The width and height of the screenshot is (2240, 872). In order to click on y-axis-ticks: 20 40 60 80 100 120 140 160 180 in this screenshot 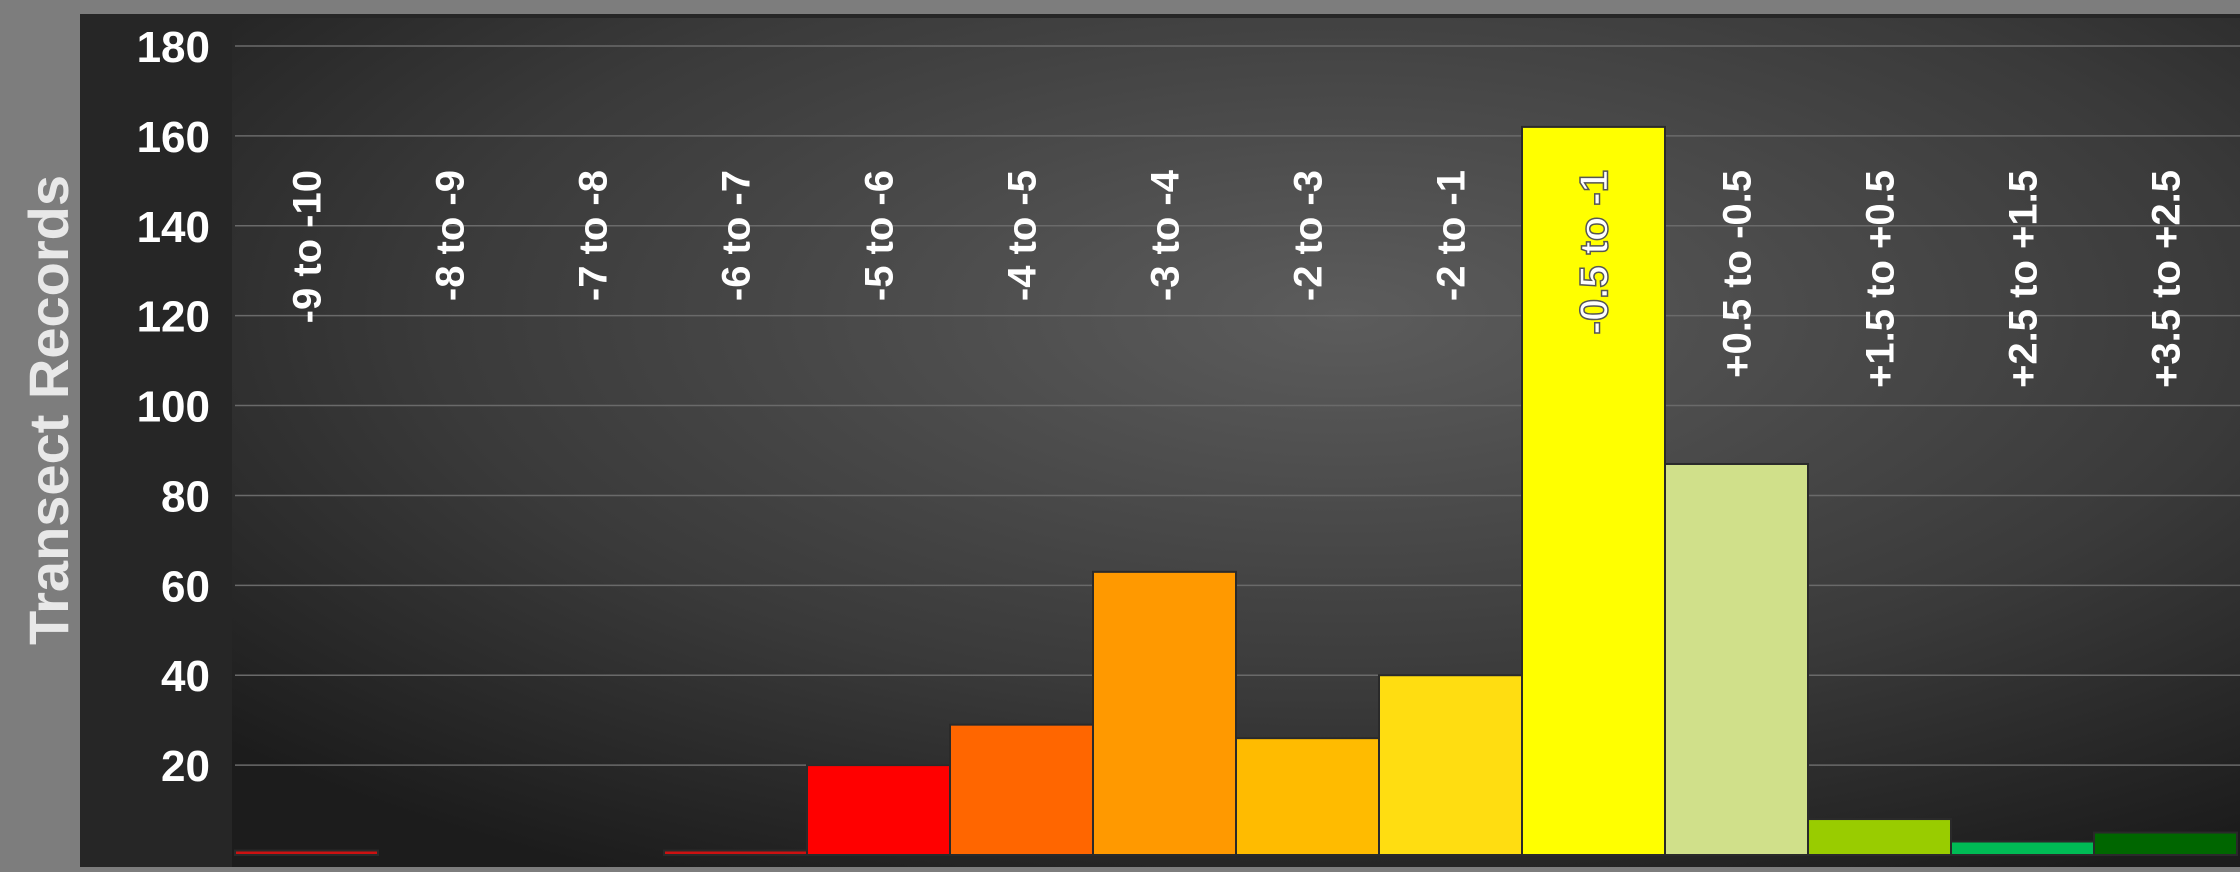, I will do `click(173, 407)`.